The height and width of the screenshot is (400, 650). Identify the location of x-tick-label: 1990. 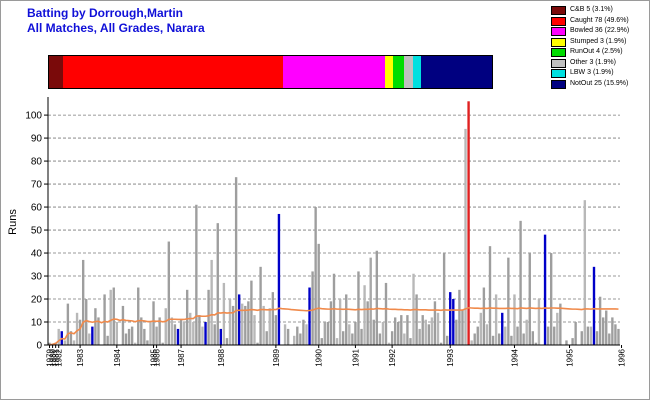
(319, 357).